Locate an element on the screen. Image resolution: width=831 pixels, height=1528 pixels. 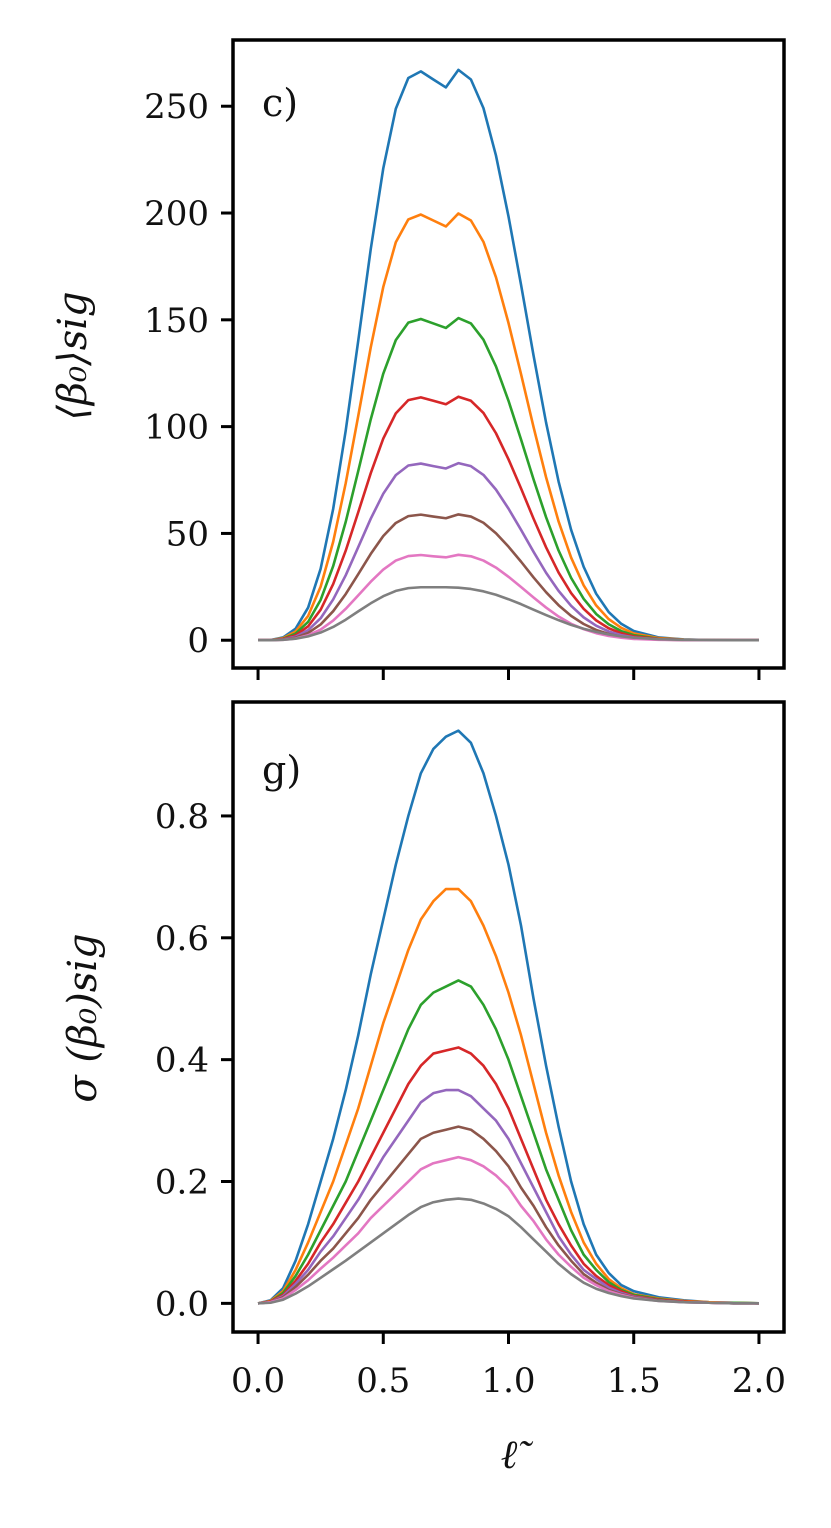
bottom-panel-label: g) is located at coordinates (281, 770).